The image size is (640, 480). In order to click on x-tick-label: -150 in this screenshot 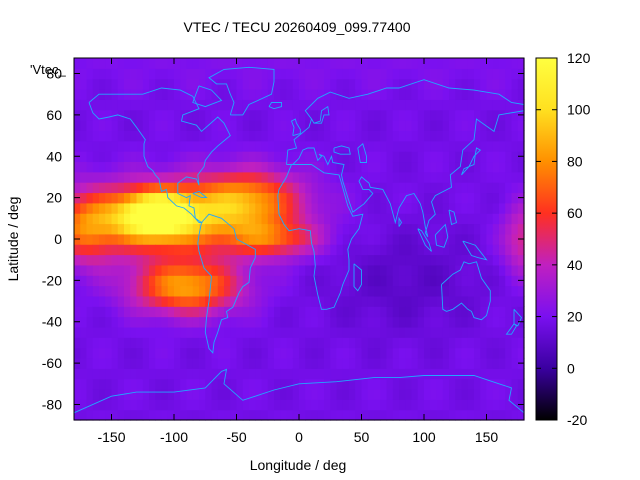, I will do `click(111, 437)`.